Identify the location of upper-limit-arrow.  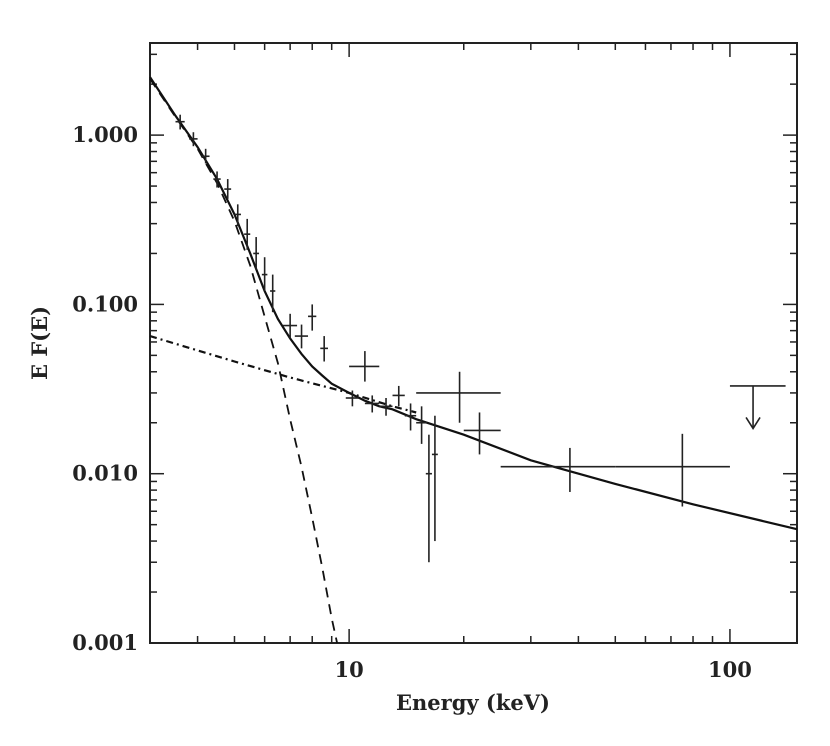
(753, 423).